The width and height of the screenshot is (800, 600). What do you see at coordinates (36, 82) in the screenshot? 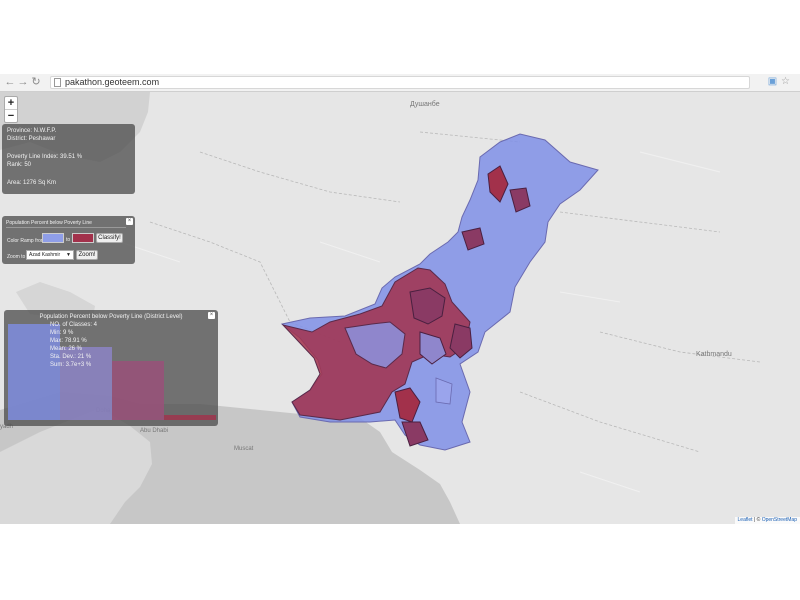
I see `reload-icon: ↻` at bounding box center [36, 82].